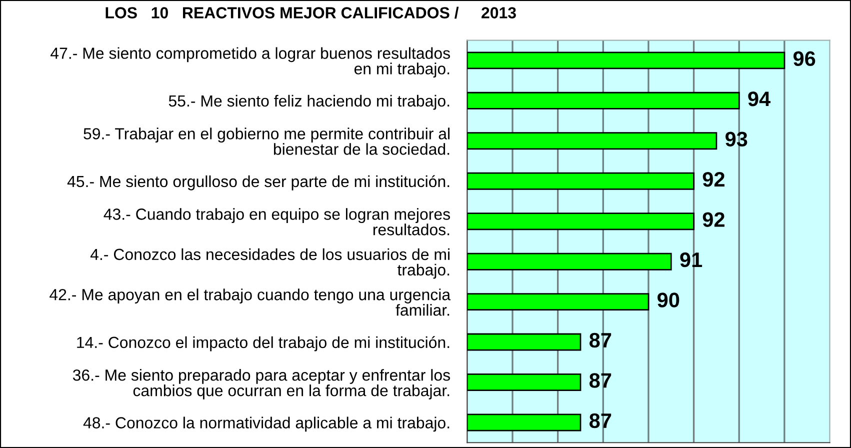 This screenshot has height=448, width=851. I want to click on y-tick-label: 42.- Me apoyan en el trabajo cuando tengo una urgencia familiar., so click(250, 302).